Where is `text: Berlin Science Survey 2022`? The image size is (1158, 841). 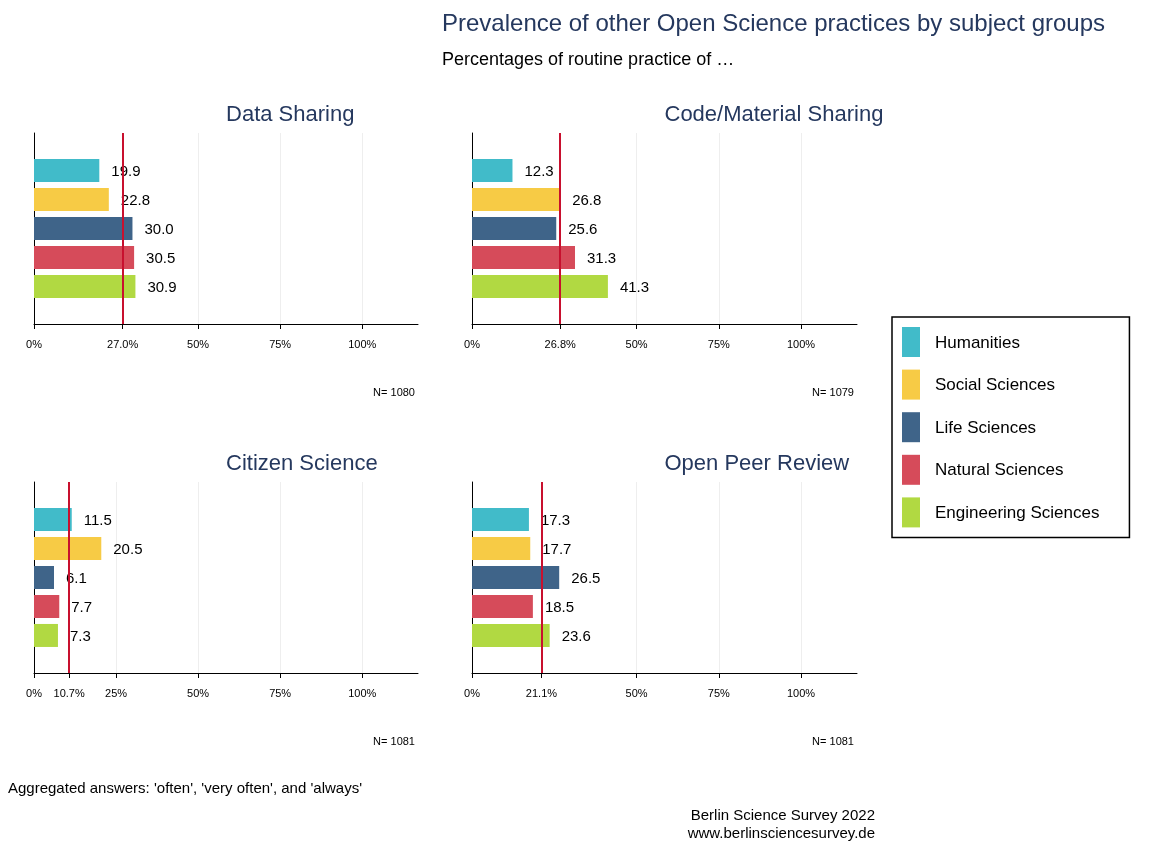 text: Berlin Science Survey 2022 is located at coordinates (782, 814).